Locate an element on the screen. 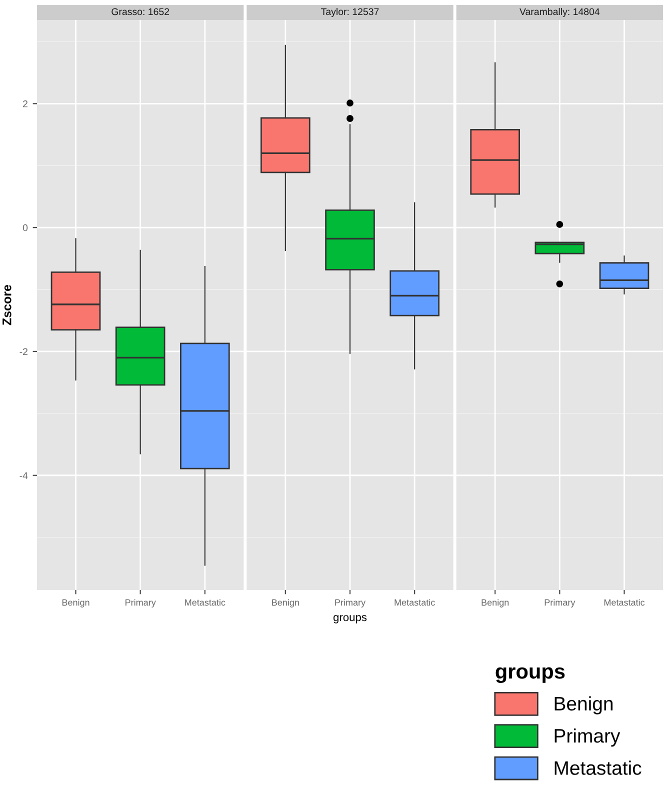  chart-title: Grasso: 1652 is located at coordinates (141, 12).